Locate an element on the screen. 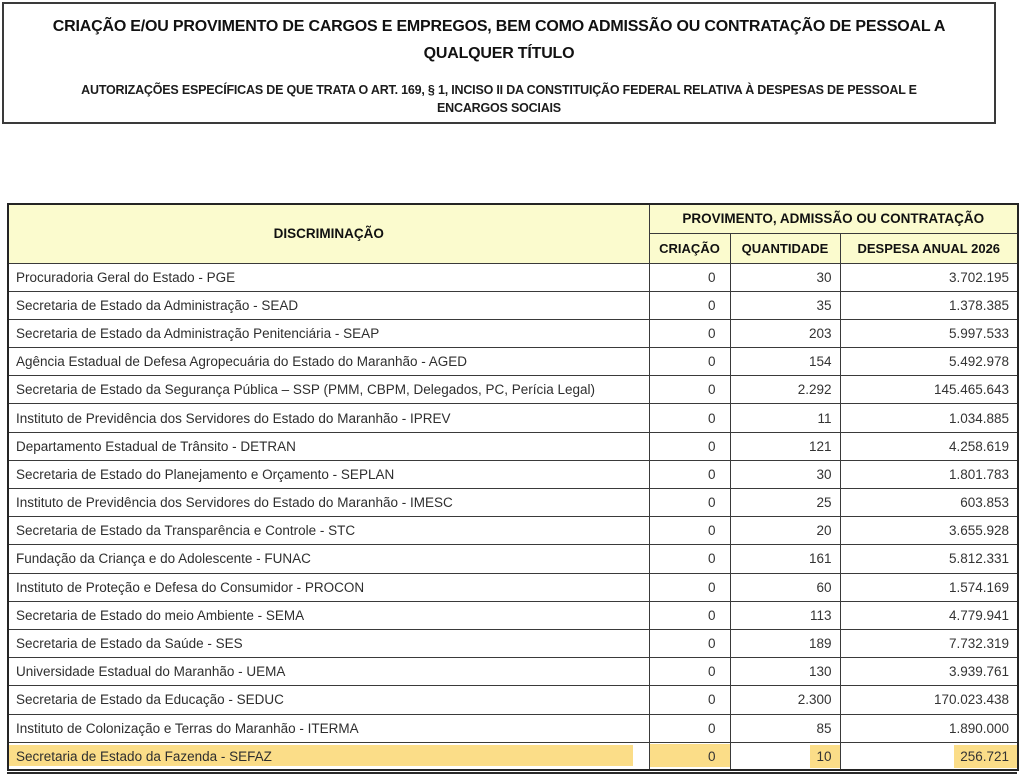 This screenshot has height=775, width=1024. org-name-cell: Secretaria de Estado da Fazenda - SEFAZ is located at coordinates (328, 756).